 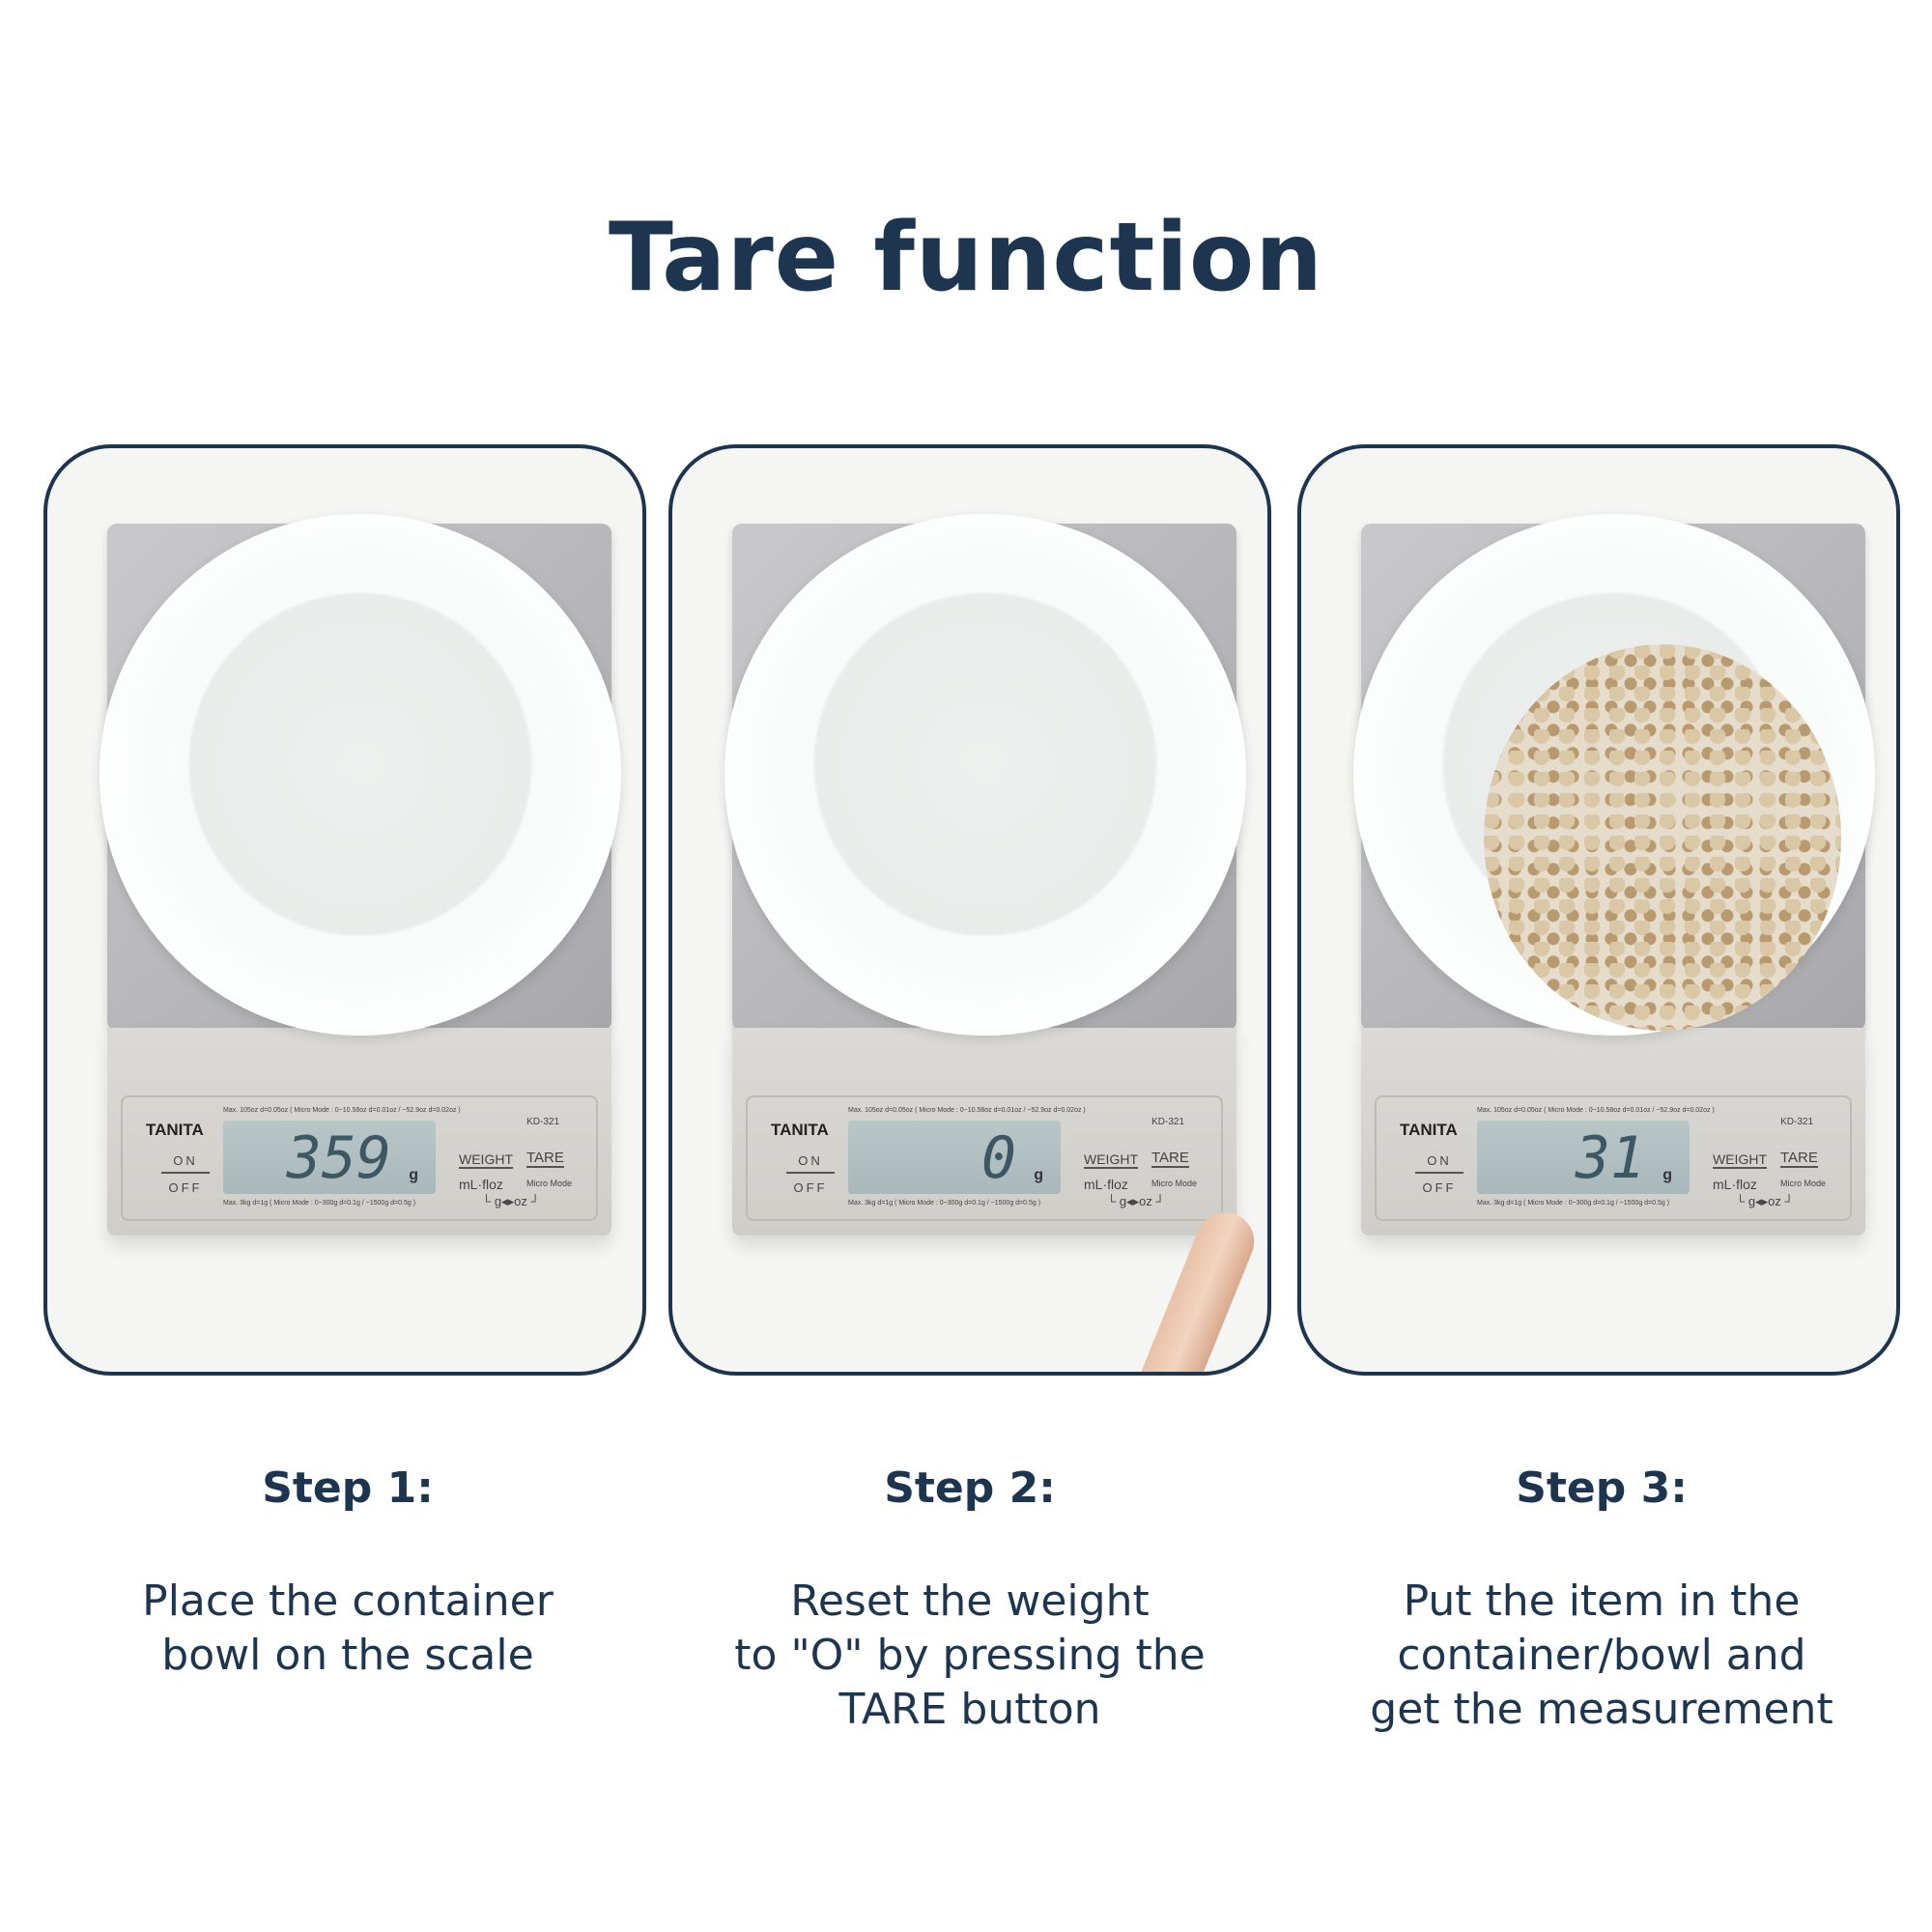 I want to click on description-line: to "O" by pressing the, so click(x=970, y=1655).